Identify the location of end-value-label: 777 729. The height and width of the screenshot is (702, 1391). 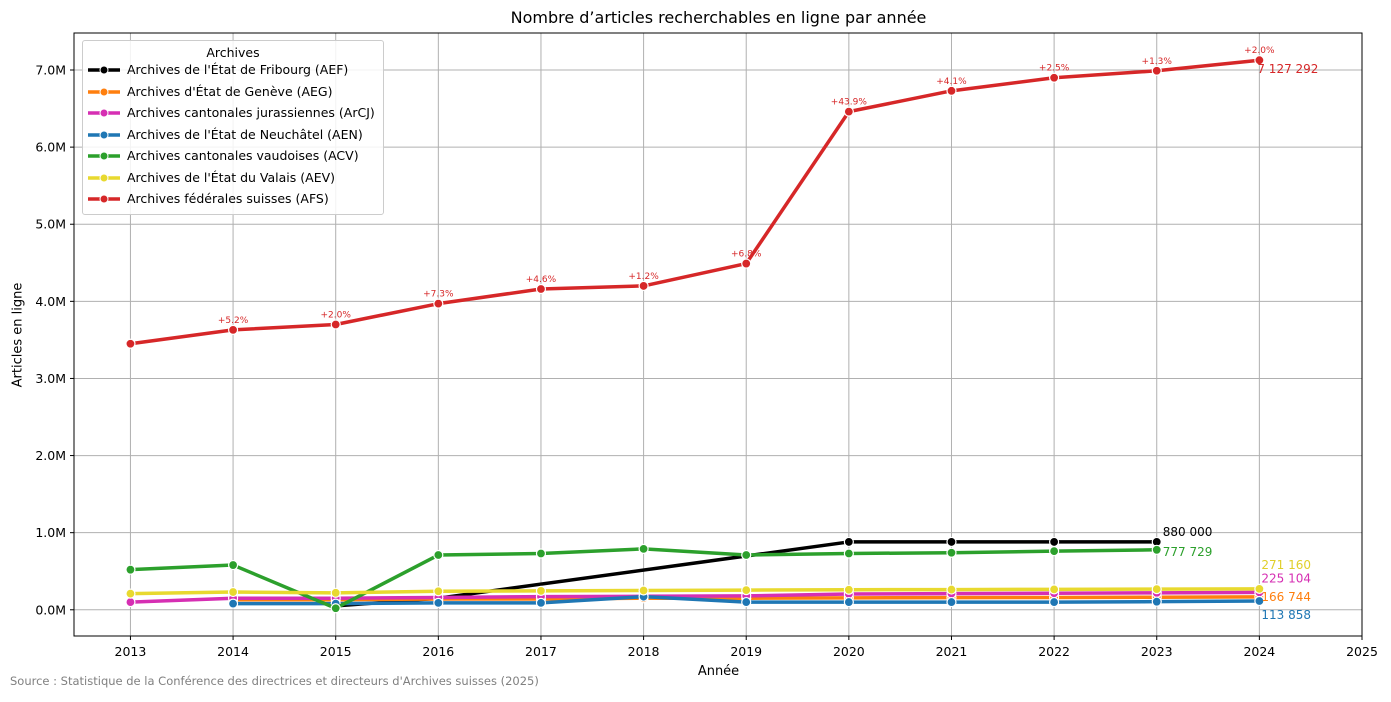
(1188, 552).